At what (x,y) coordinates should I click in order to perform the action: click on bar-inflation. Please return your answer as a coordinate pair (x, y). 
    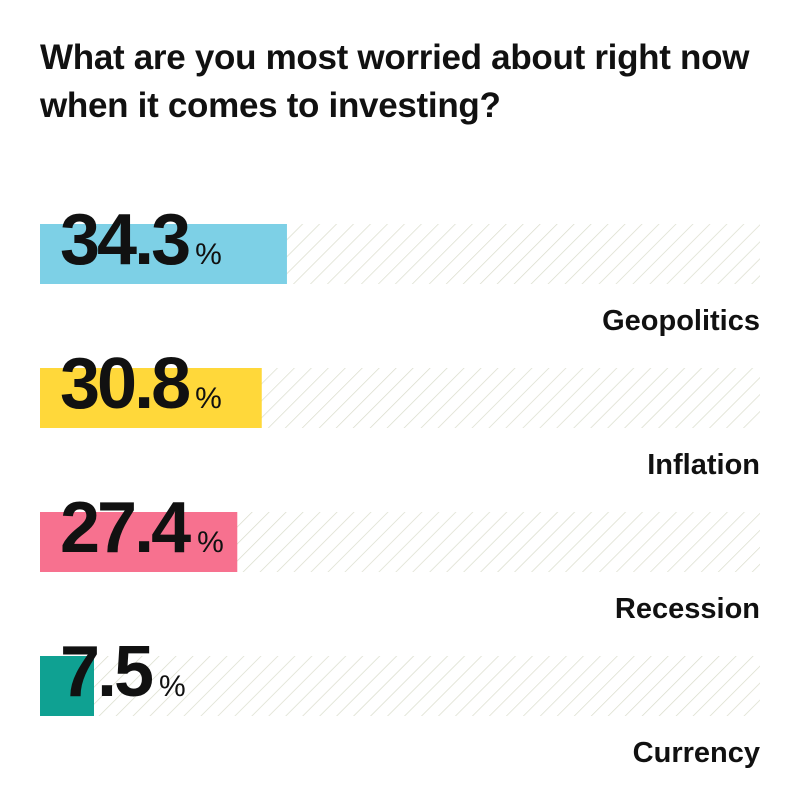
    Looking at the image, I should click on (151, 398).